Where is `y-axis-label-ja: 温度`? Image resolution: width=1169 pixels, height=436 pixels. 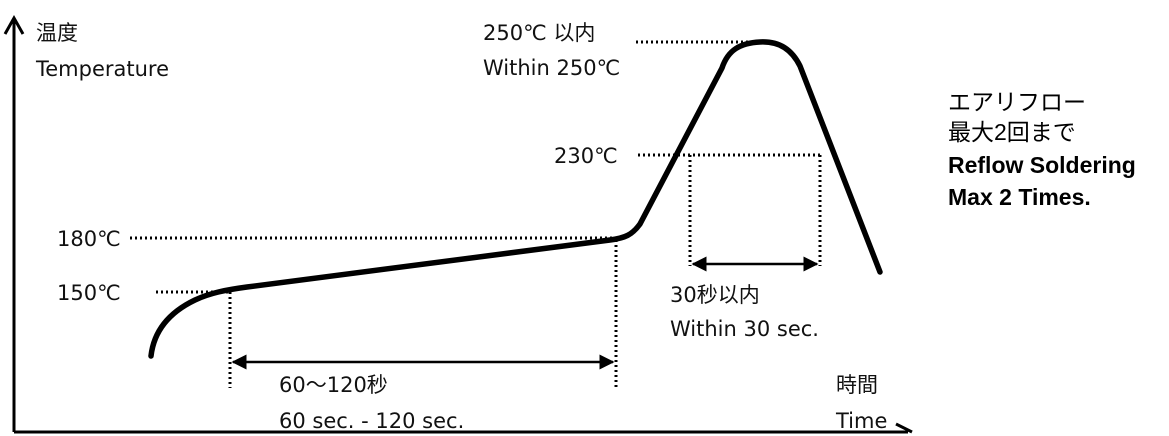
y-axis-label-ja: 温度 is located at coordinates (57, 33).